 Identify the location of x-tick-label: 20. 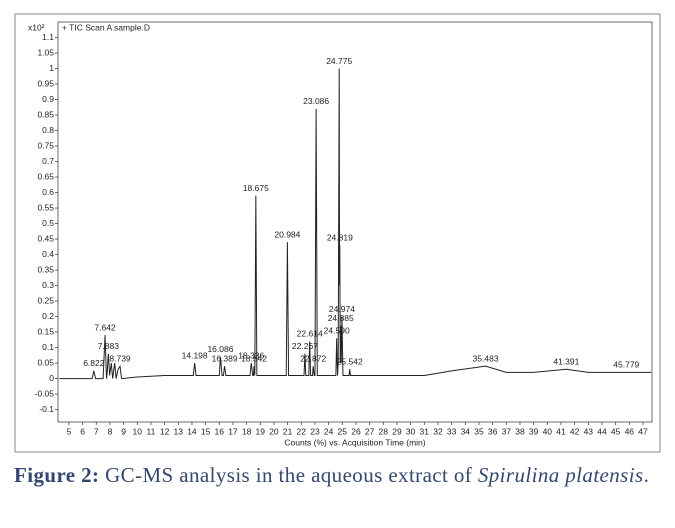
(274, 431).